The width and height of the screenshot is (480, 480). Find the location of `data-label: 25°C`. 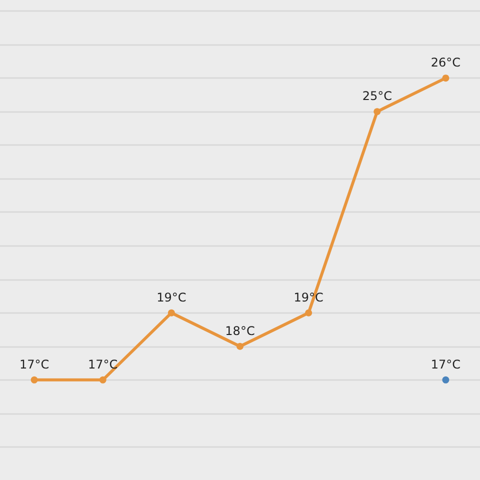

data-label: 25°C is located at coordinates (377, 96).